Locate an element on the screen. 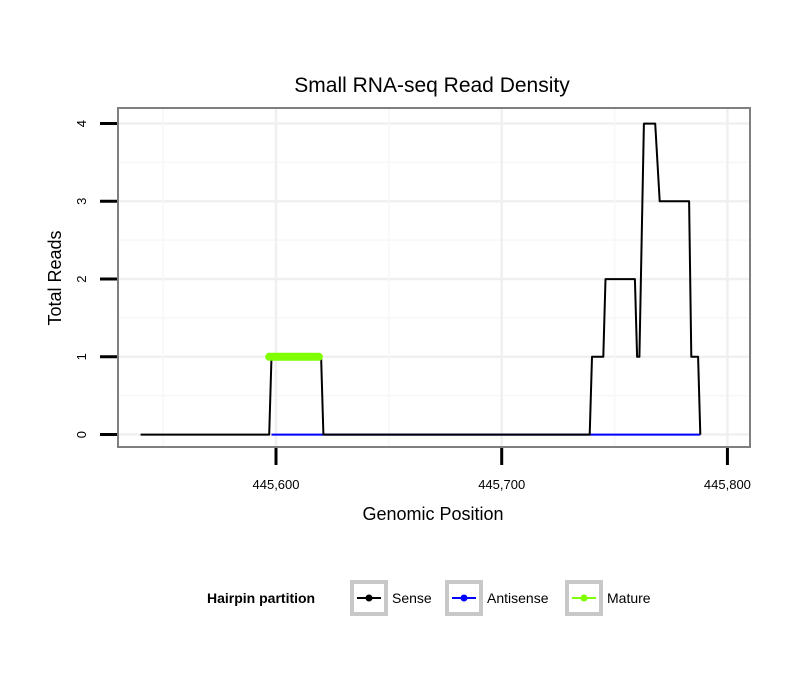 The height and width of the screenshot is (690, 810). legend-label-mature: Mature is located at coordinates (629, 598).